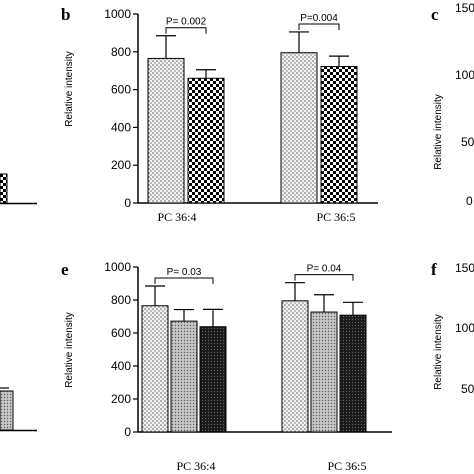 Image resolution: width=474 pixels, height=474 pixels. I want to click on panel-b-p-value: P= 0.002, so click(186, 22).